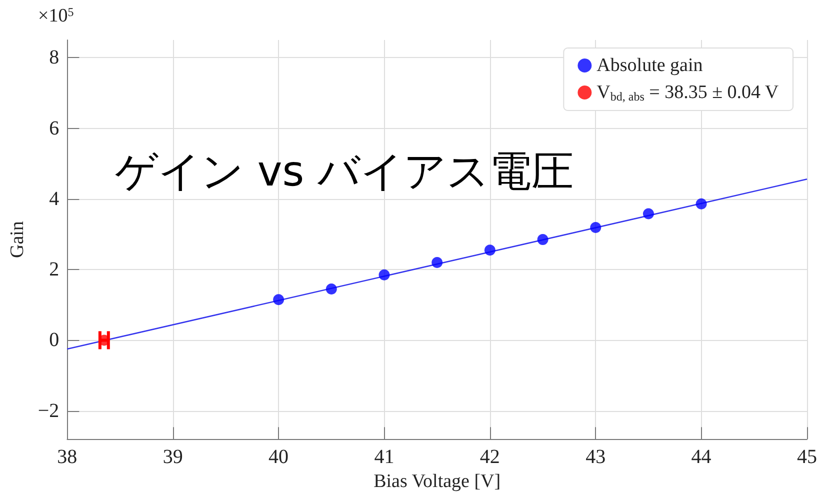 This screenshot has width=821, height=496. I want to click on y-tick-label: −2, so click(49, 411).